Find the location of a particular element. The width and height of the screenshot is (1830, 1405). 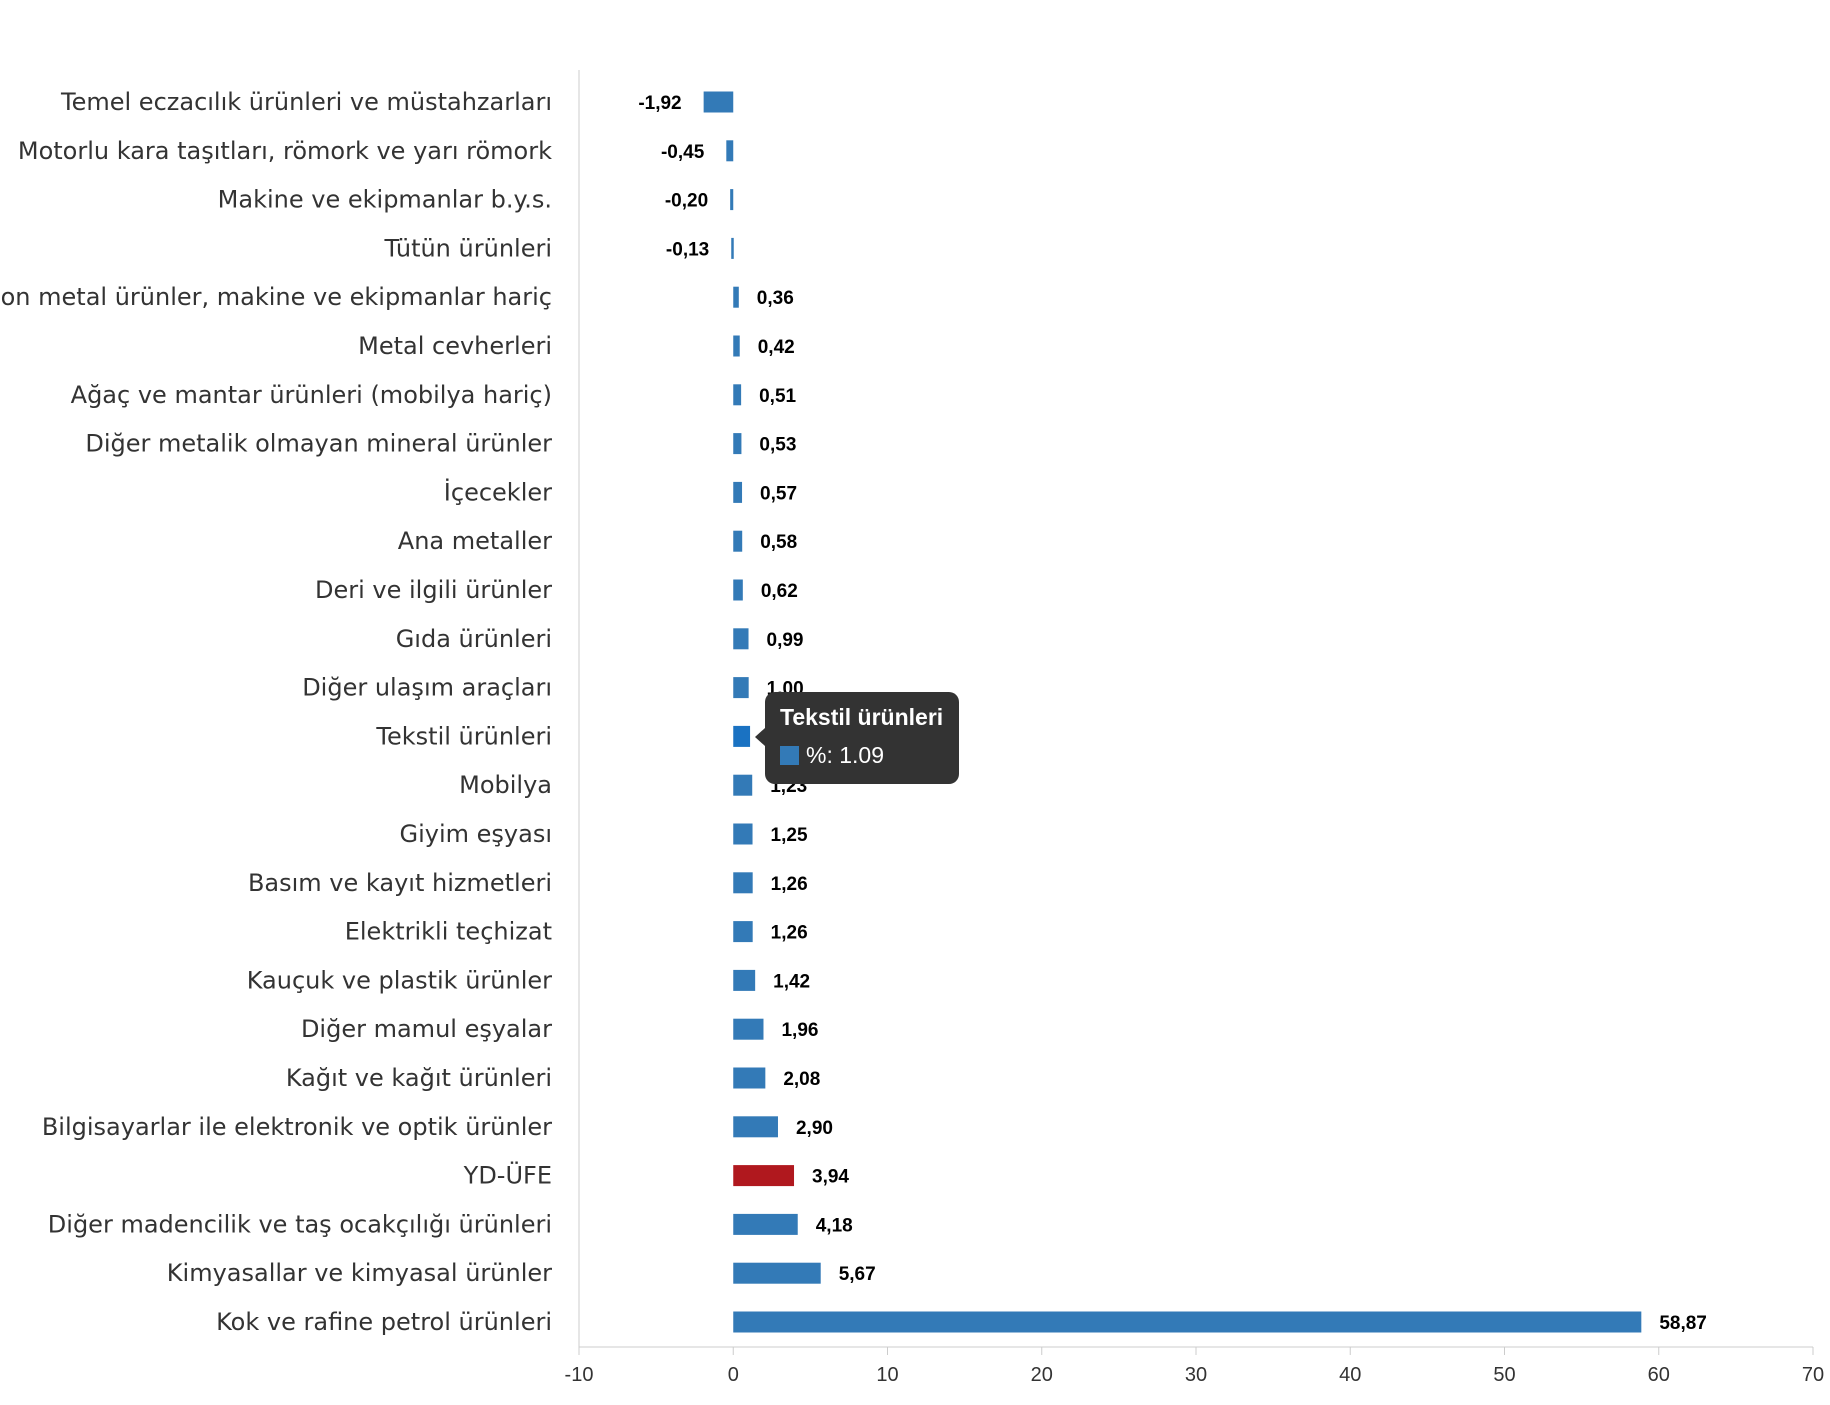

x-tick-label: 30 is located at coordinates (1196, 1375).